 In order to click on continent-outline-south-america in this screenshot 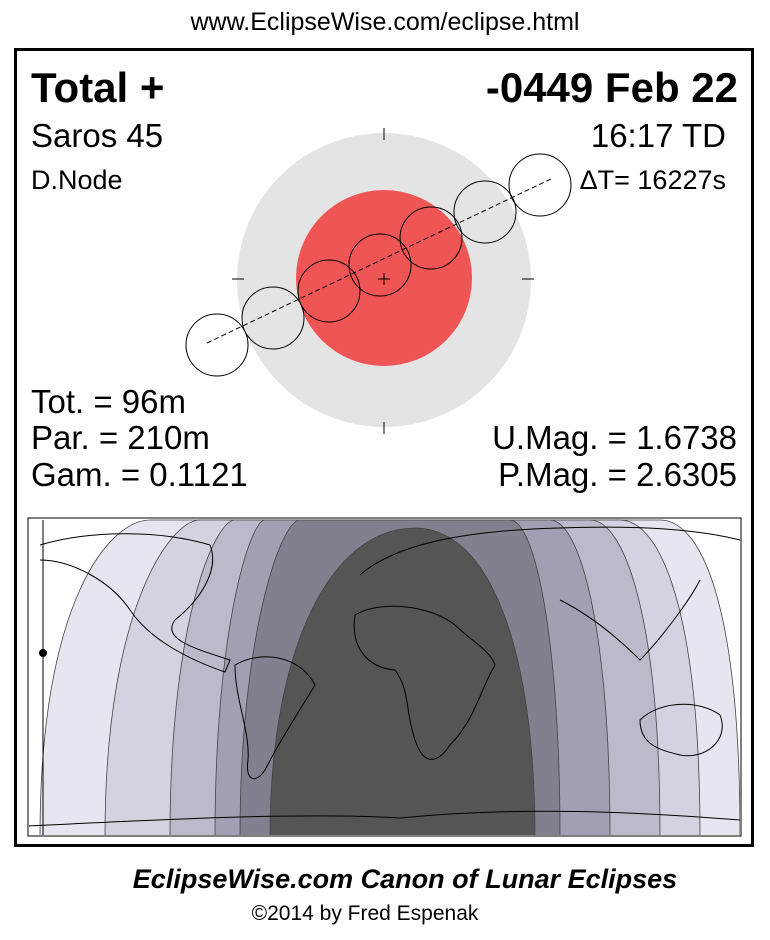, I will do `click(275, 718)`.